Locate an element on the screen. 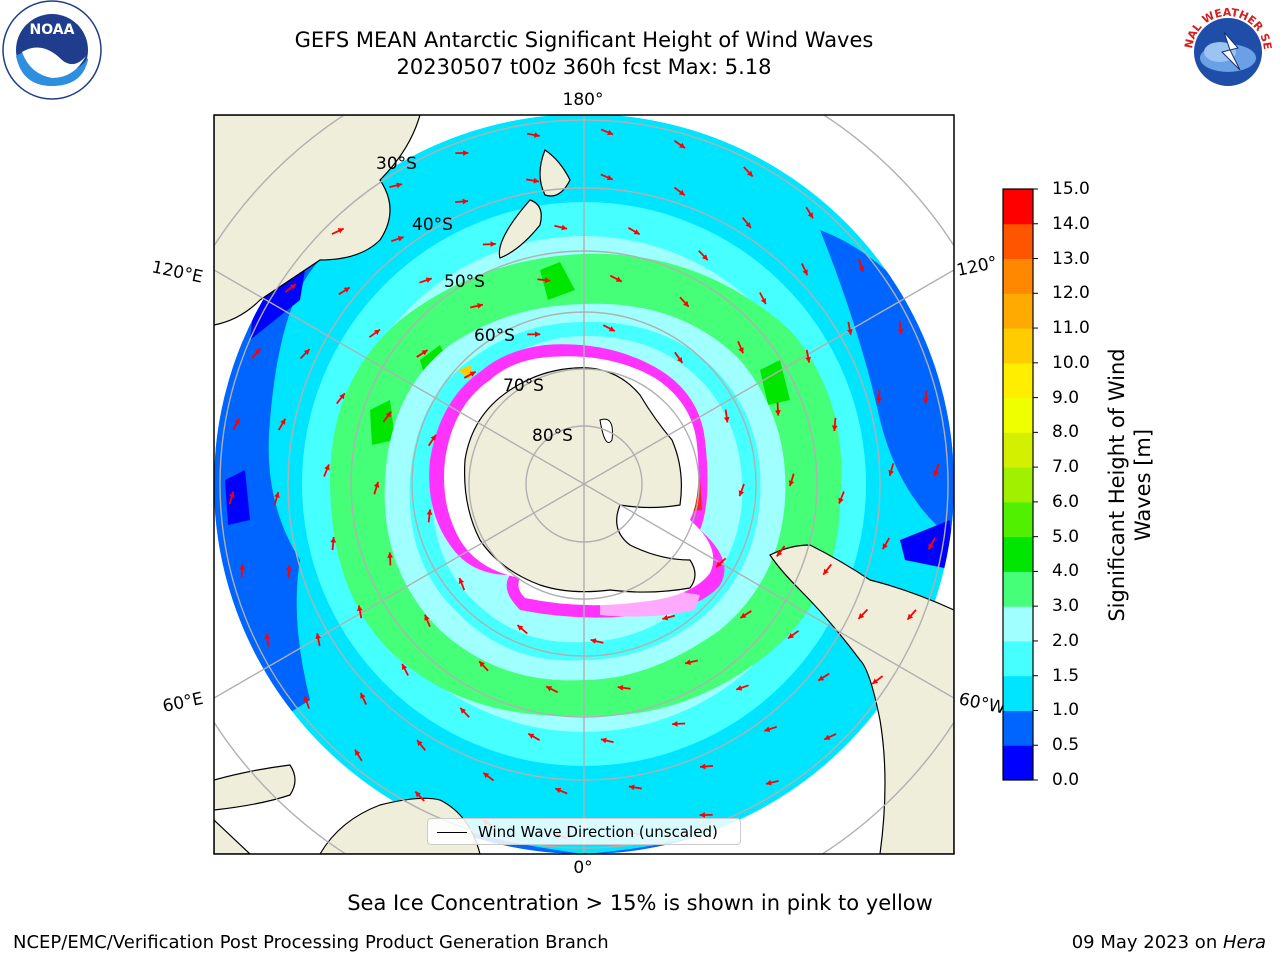 This screenshot has width=1280, height=960. colorbar-tick-label: 11.0 is located at coordinates (1071, 328).